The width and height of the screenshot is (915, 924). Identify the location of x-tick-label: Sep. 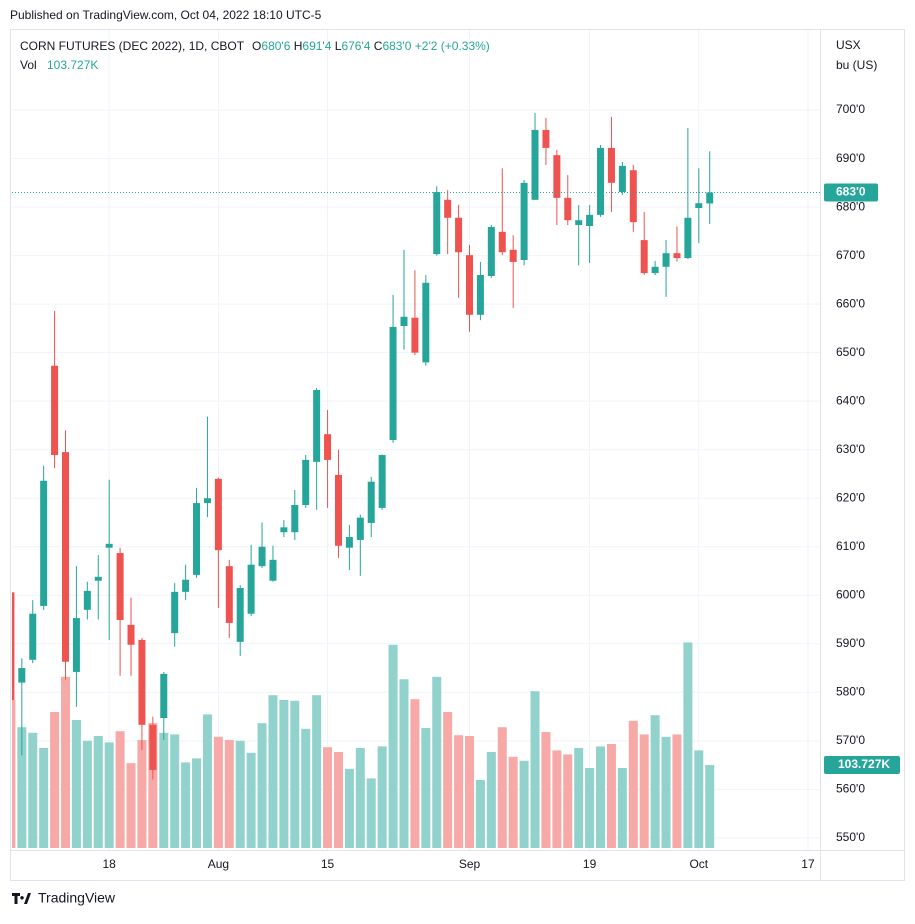
(470, 864).